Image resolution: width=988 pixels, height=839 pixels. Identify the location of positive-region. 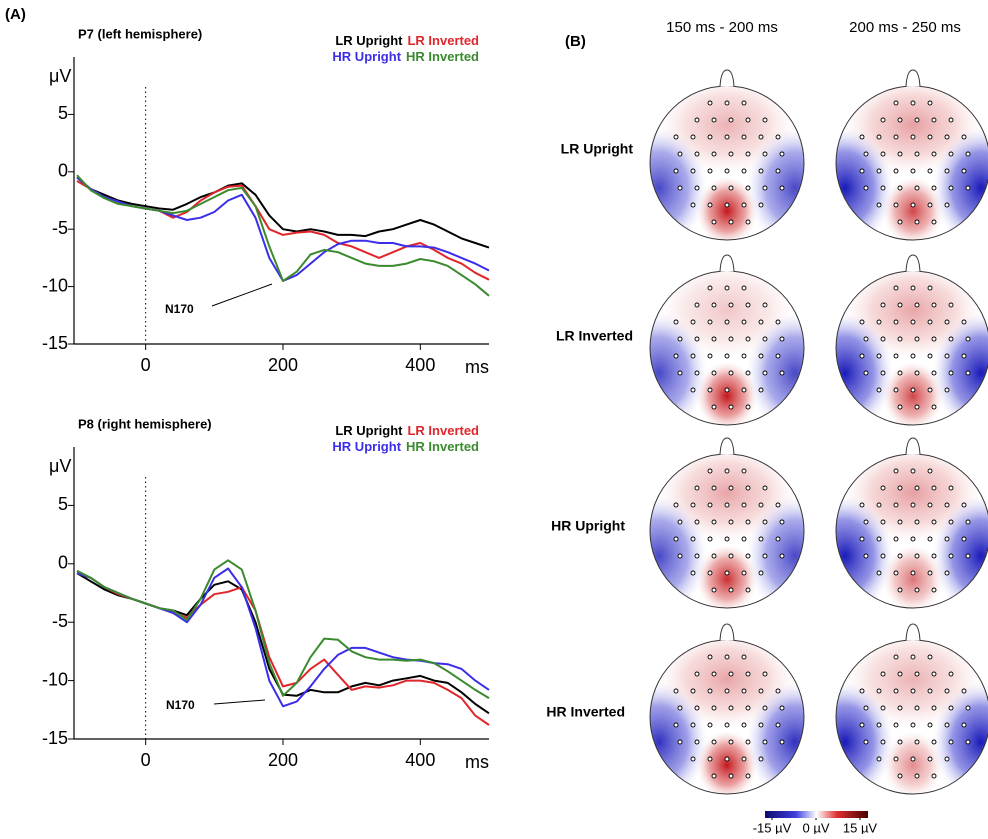
(913, 762).